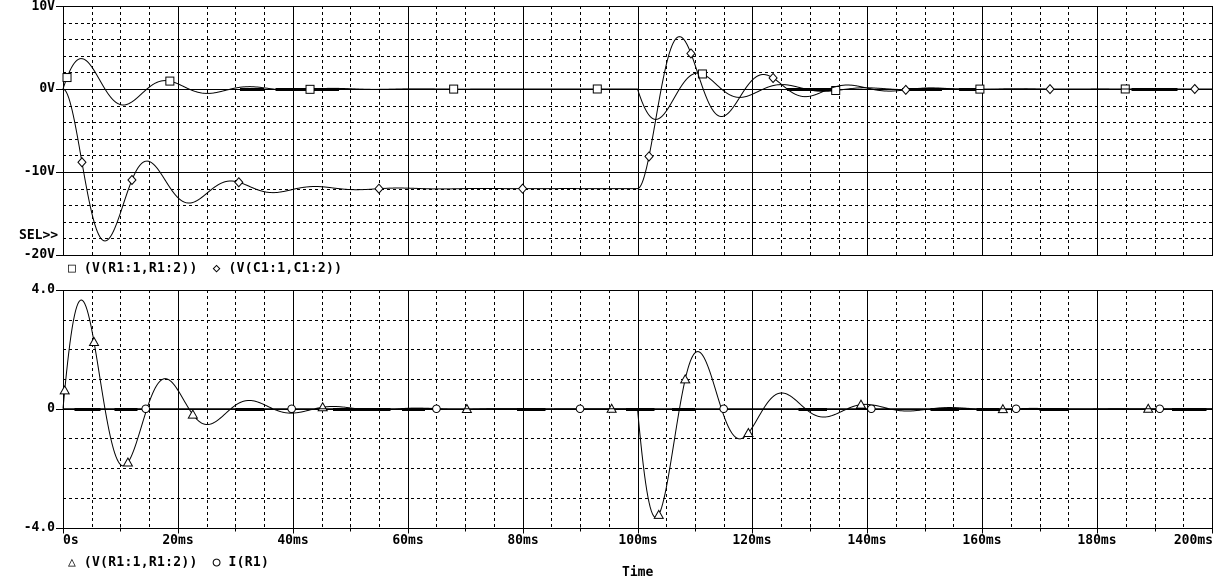 The width and height of the screenshot is (1219, 583). What do you see at coordinates (51, 408) in the screenshot?
I see `y-tick-label: 0` at bounding box center [51, 408].